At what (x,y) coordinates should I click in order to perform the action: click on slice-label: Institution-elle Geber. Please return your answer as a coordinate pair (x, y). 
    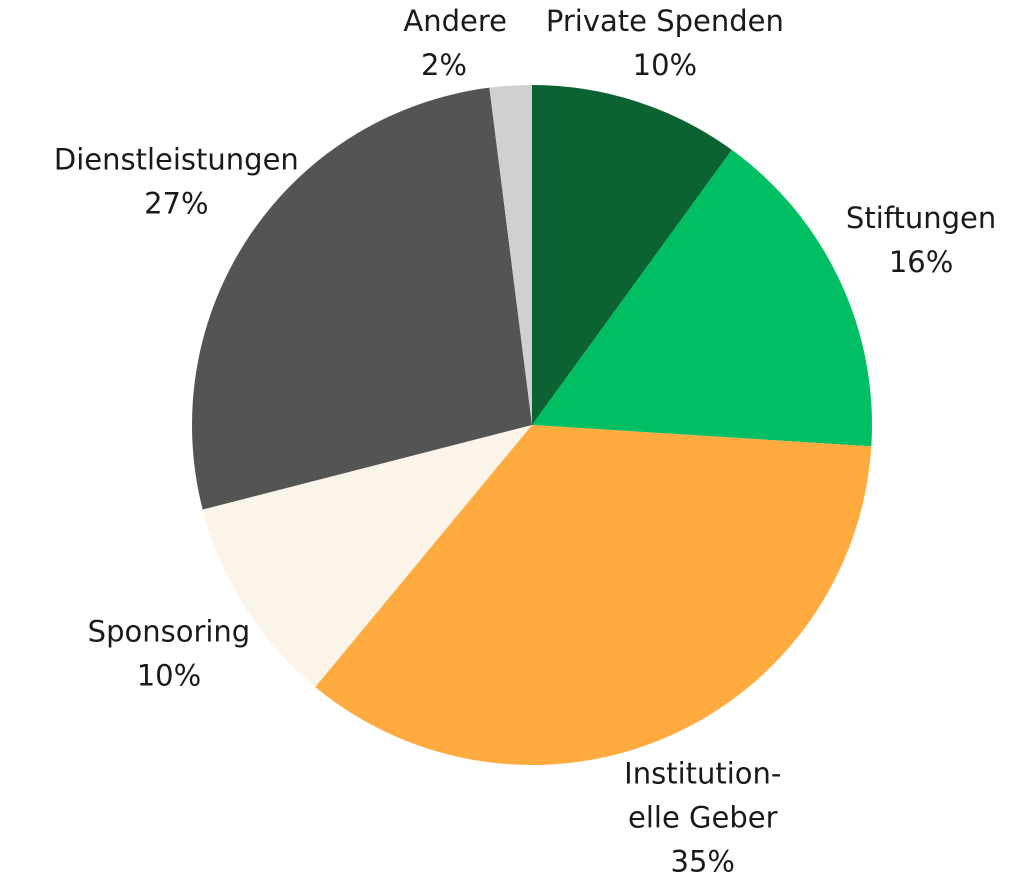
    Looking at the image, I should click on (702, 796).